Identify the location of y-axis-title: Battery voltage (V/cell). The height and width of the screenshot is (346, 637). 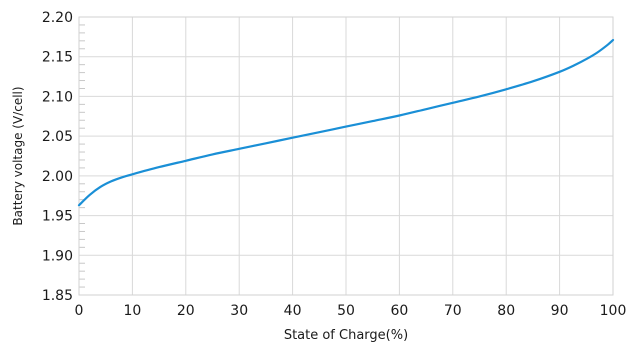
(18, 155).